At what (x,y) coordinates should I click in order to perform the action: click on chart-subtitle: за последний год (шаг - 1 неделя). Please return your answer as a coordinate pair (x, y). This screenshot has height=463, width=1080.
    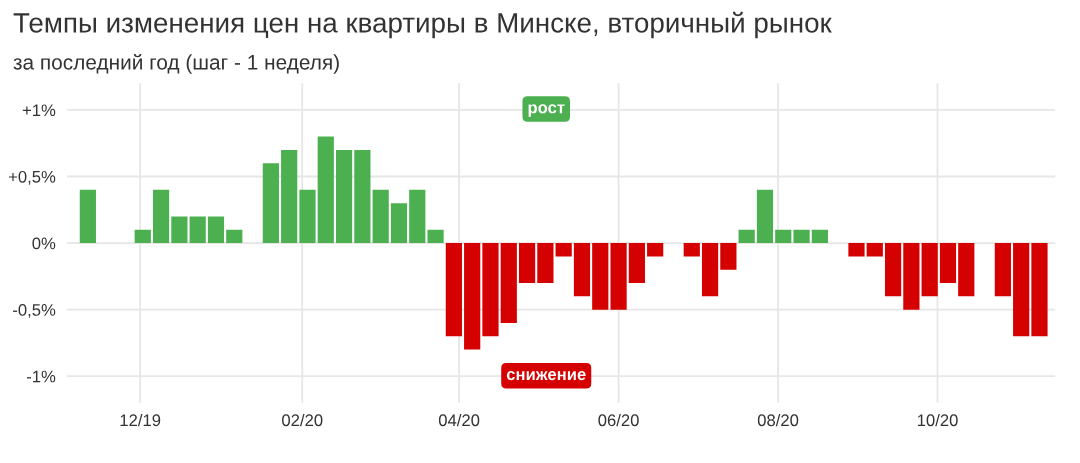
    Looking at the image, I should click on (176, 63).